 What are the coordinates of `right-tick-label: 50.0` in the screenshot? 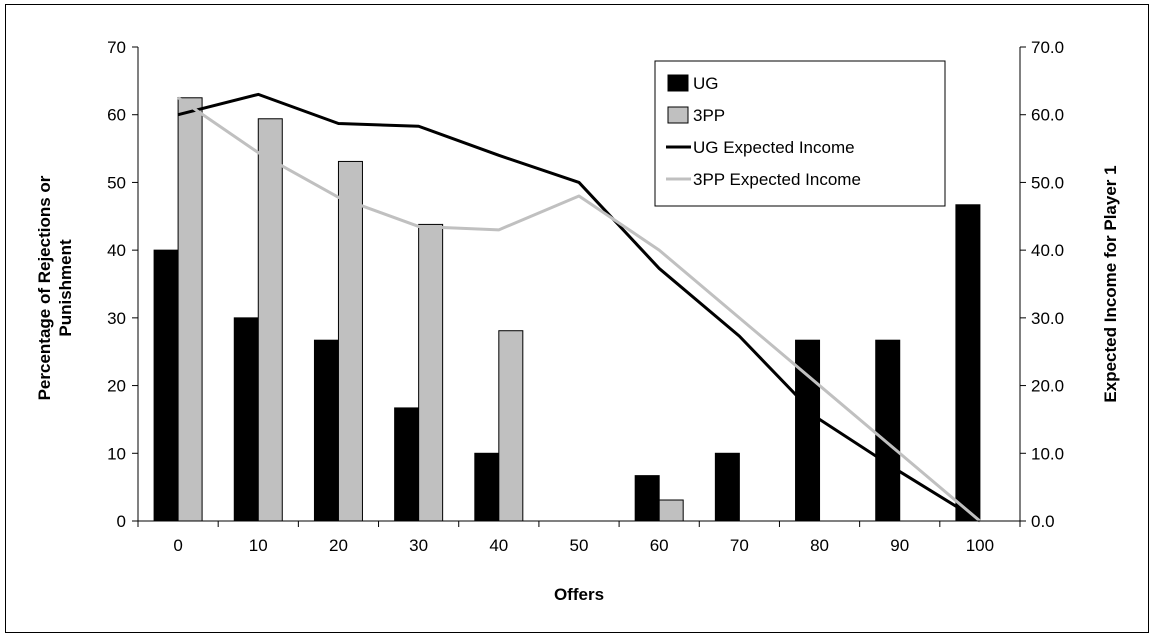 It's located at (1047, 182).